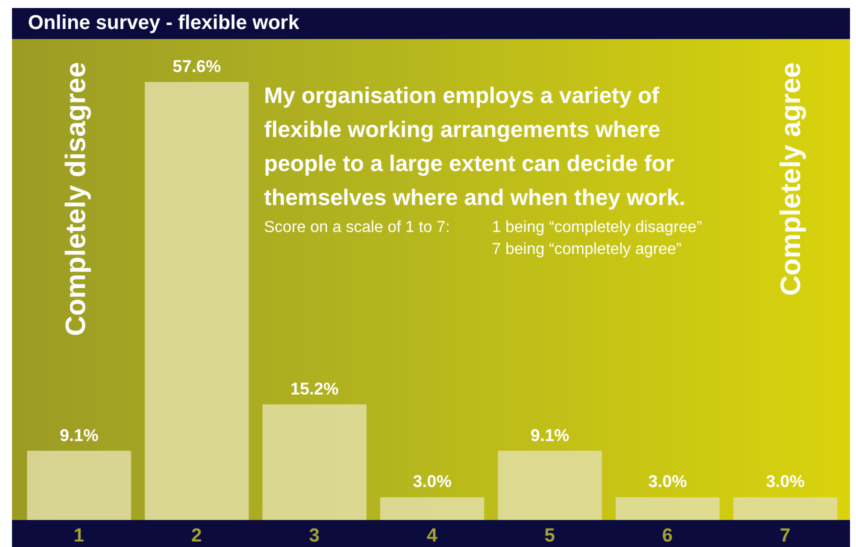  I want to click on x-tick-label: 2, so click(196, 535).